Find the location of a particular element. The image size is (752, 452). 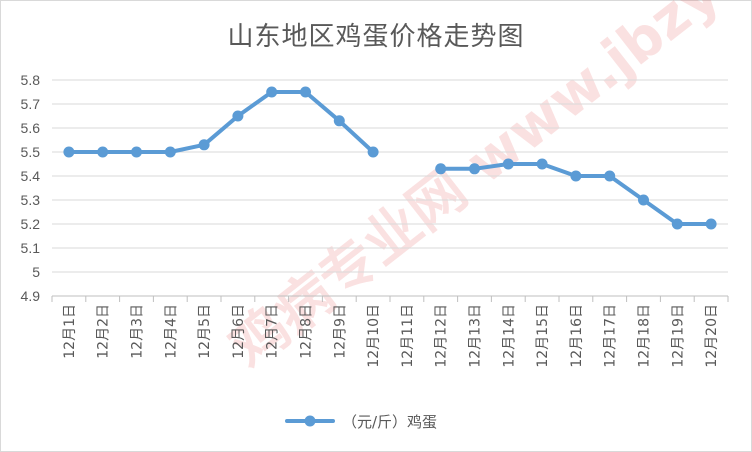

y-tick-label: 5.3 is located at coordinates (31, 200).